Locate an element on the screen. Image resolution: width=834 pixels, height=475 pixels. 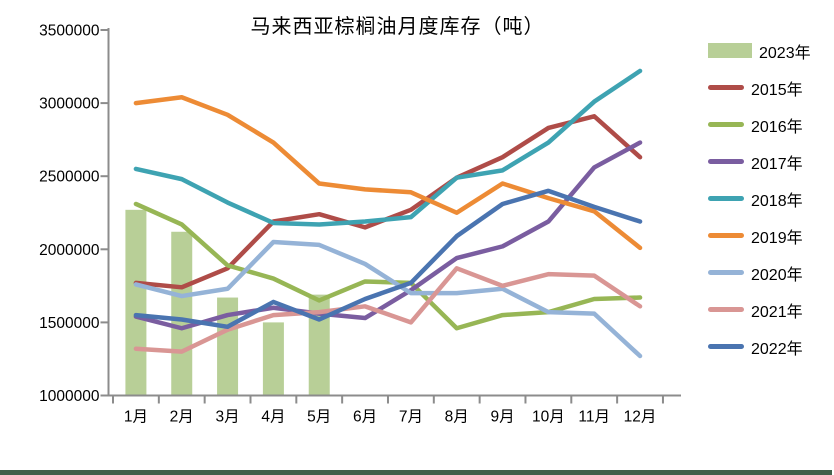
bar-2023年-2月 is located at coordinates (182, 313).